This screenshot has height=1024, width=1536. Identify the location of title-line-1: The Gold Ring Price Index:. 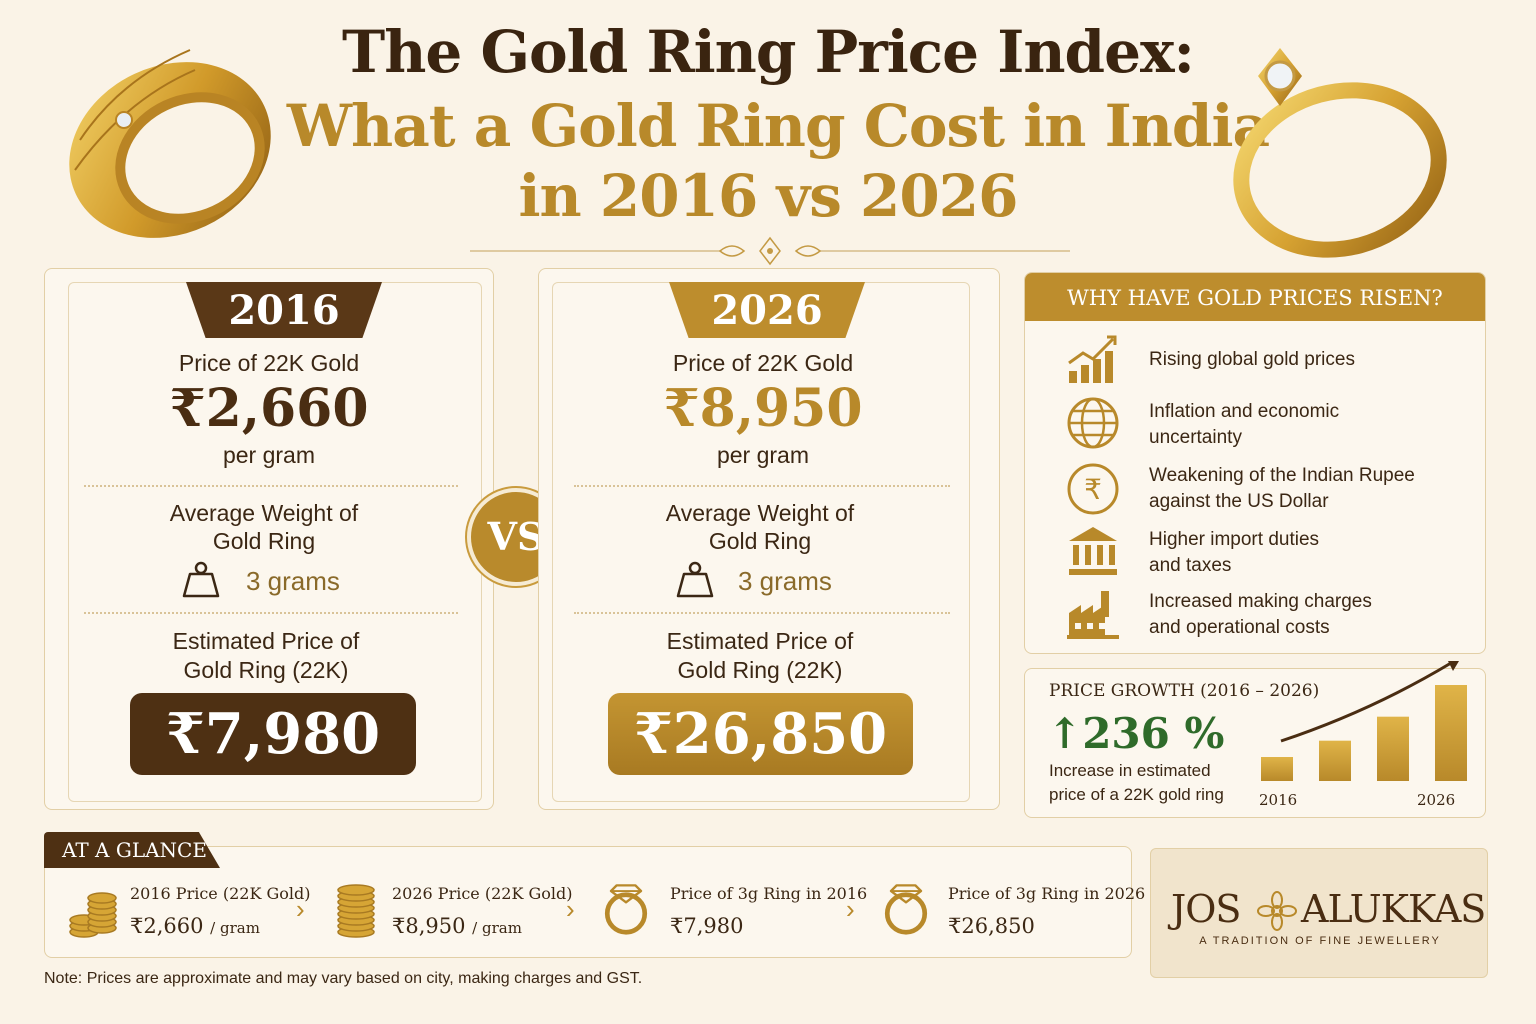
(768, 52).